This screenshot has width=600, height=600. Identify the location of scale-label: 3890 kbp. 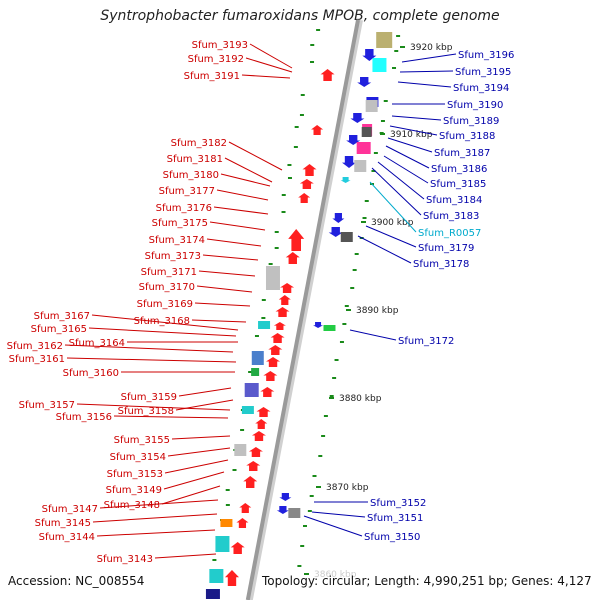
(377, 311).